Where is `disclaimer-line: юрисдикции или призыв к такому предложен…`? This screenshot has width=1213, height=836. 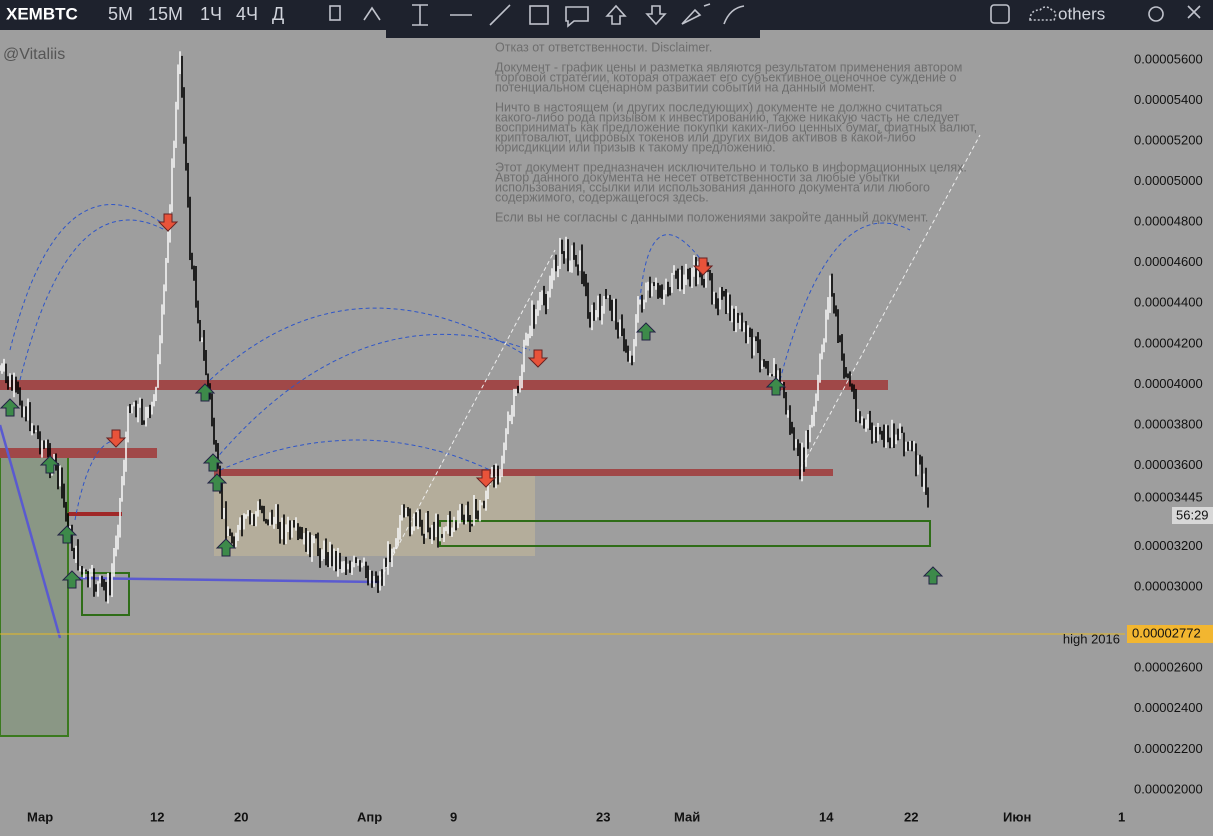 disclaimer-line: юрисдикции или призыв к такому предложен… is located at coordinates (635, 147).